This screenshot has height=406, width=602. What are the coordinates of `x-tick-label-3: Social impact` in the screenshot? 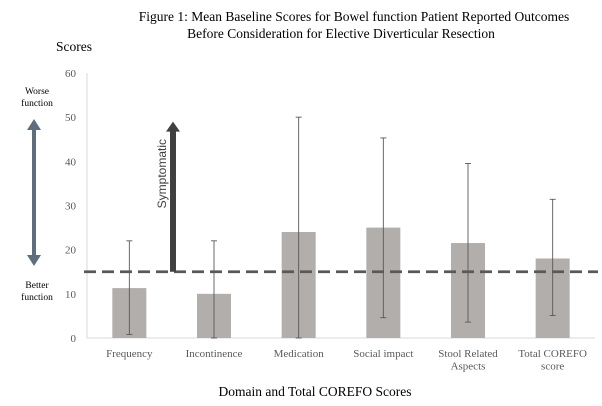 It's located at (383, 354).